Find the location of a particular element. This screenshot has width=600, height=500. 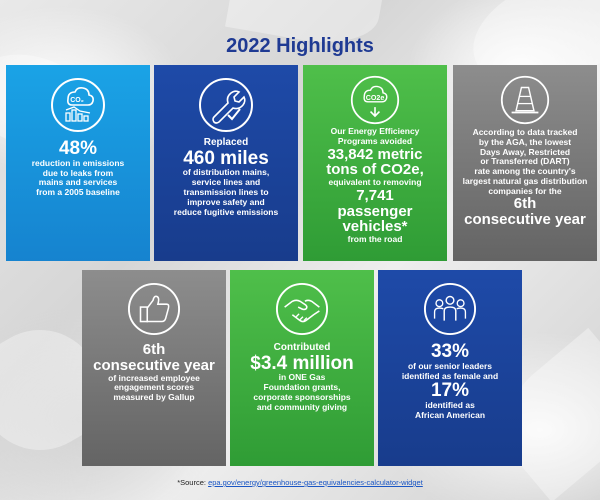

stat-text: by the AGA, the lowest is located at coordinates (525, 141).